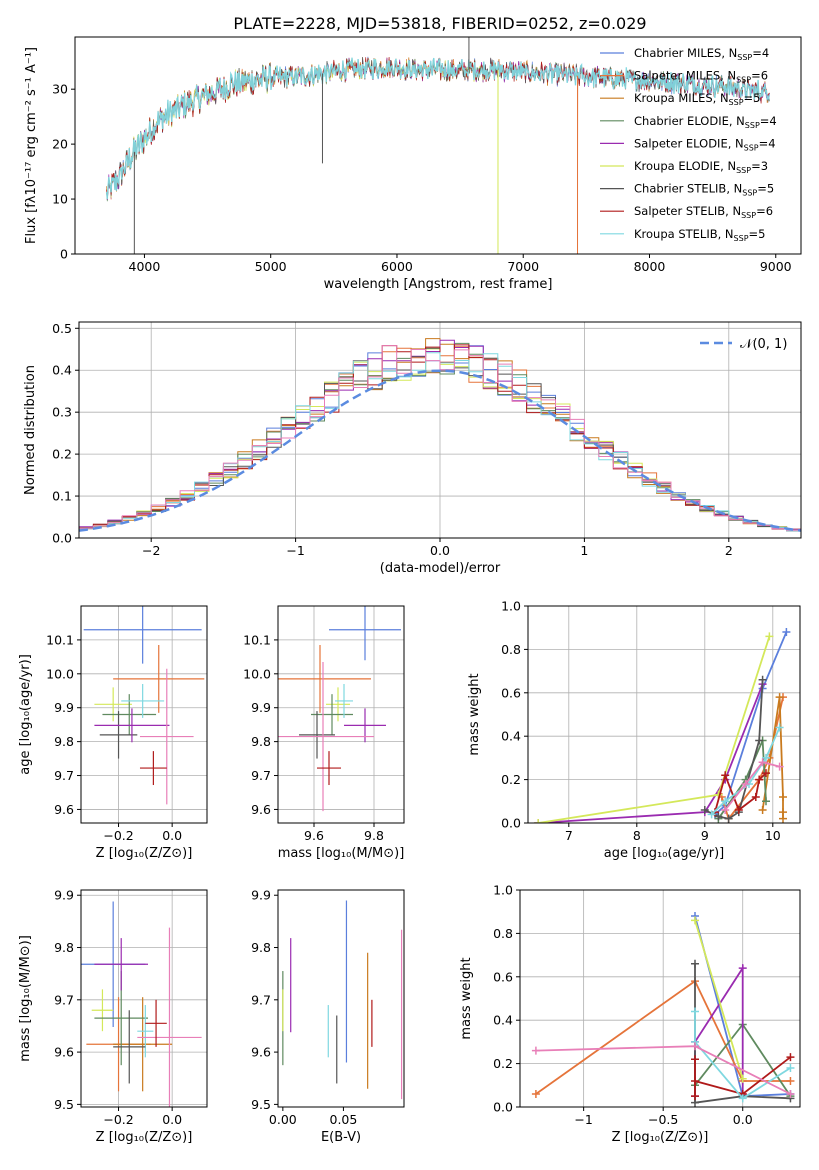 The width and height of the screenshot is (819, 1170). What do you see at coordinates (701, 54) in the screenshot?
I see `legend-label: Chabrier MILES, NSSP=4` at bounding box center [701, 54].